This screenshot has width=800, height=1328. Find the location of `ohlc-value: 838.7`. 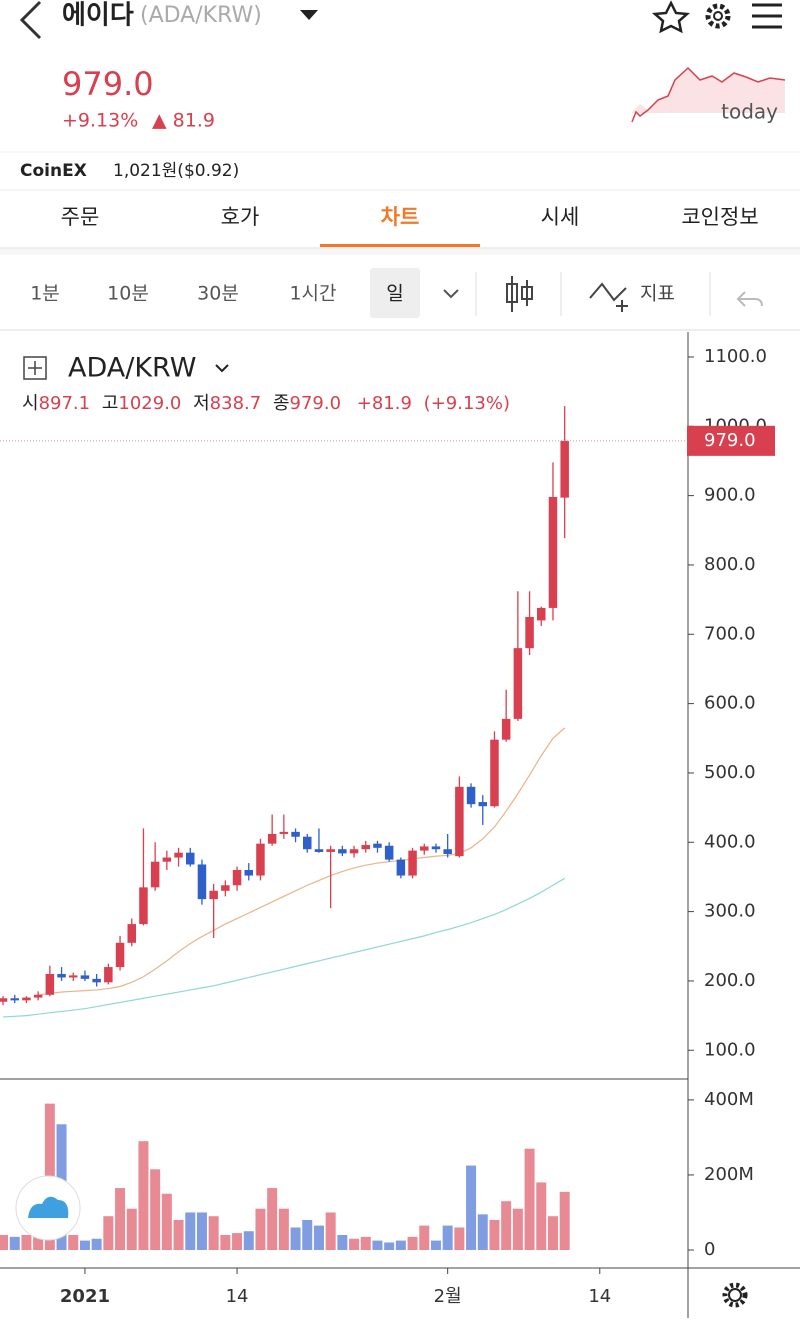

ohlc-value: 838.7 is located at coordinates (236, 403).